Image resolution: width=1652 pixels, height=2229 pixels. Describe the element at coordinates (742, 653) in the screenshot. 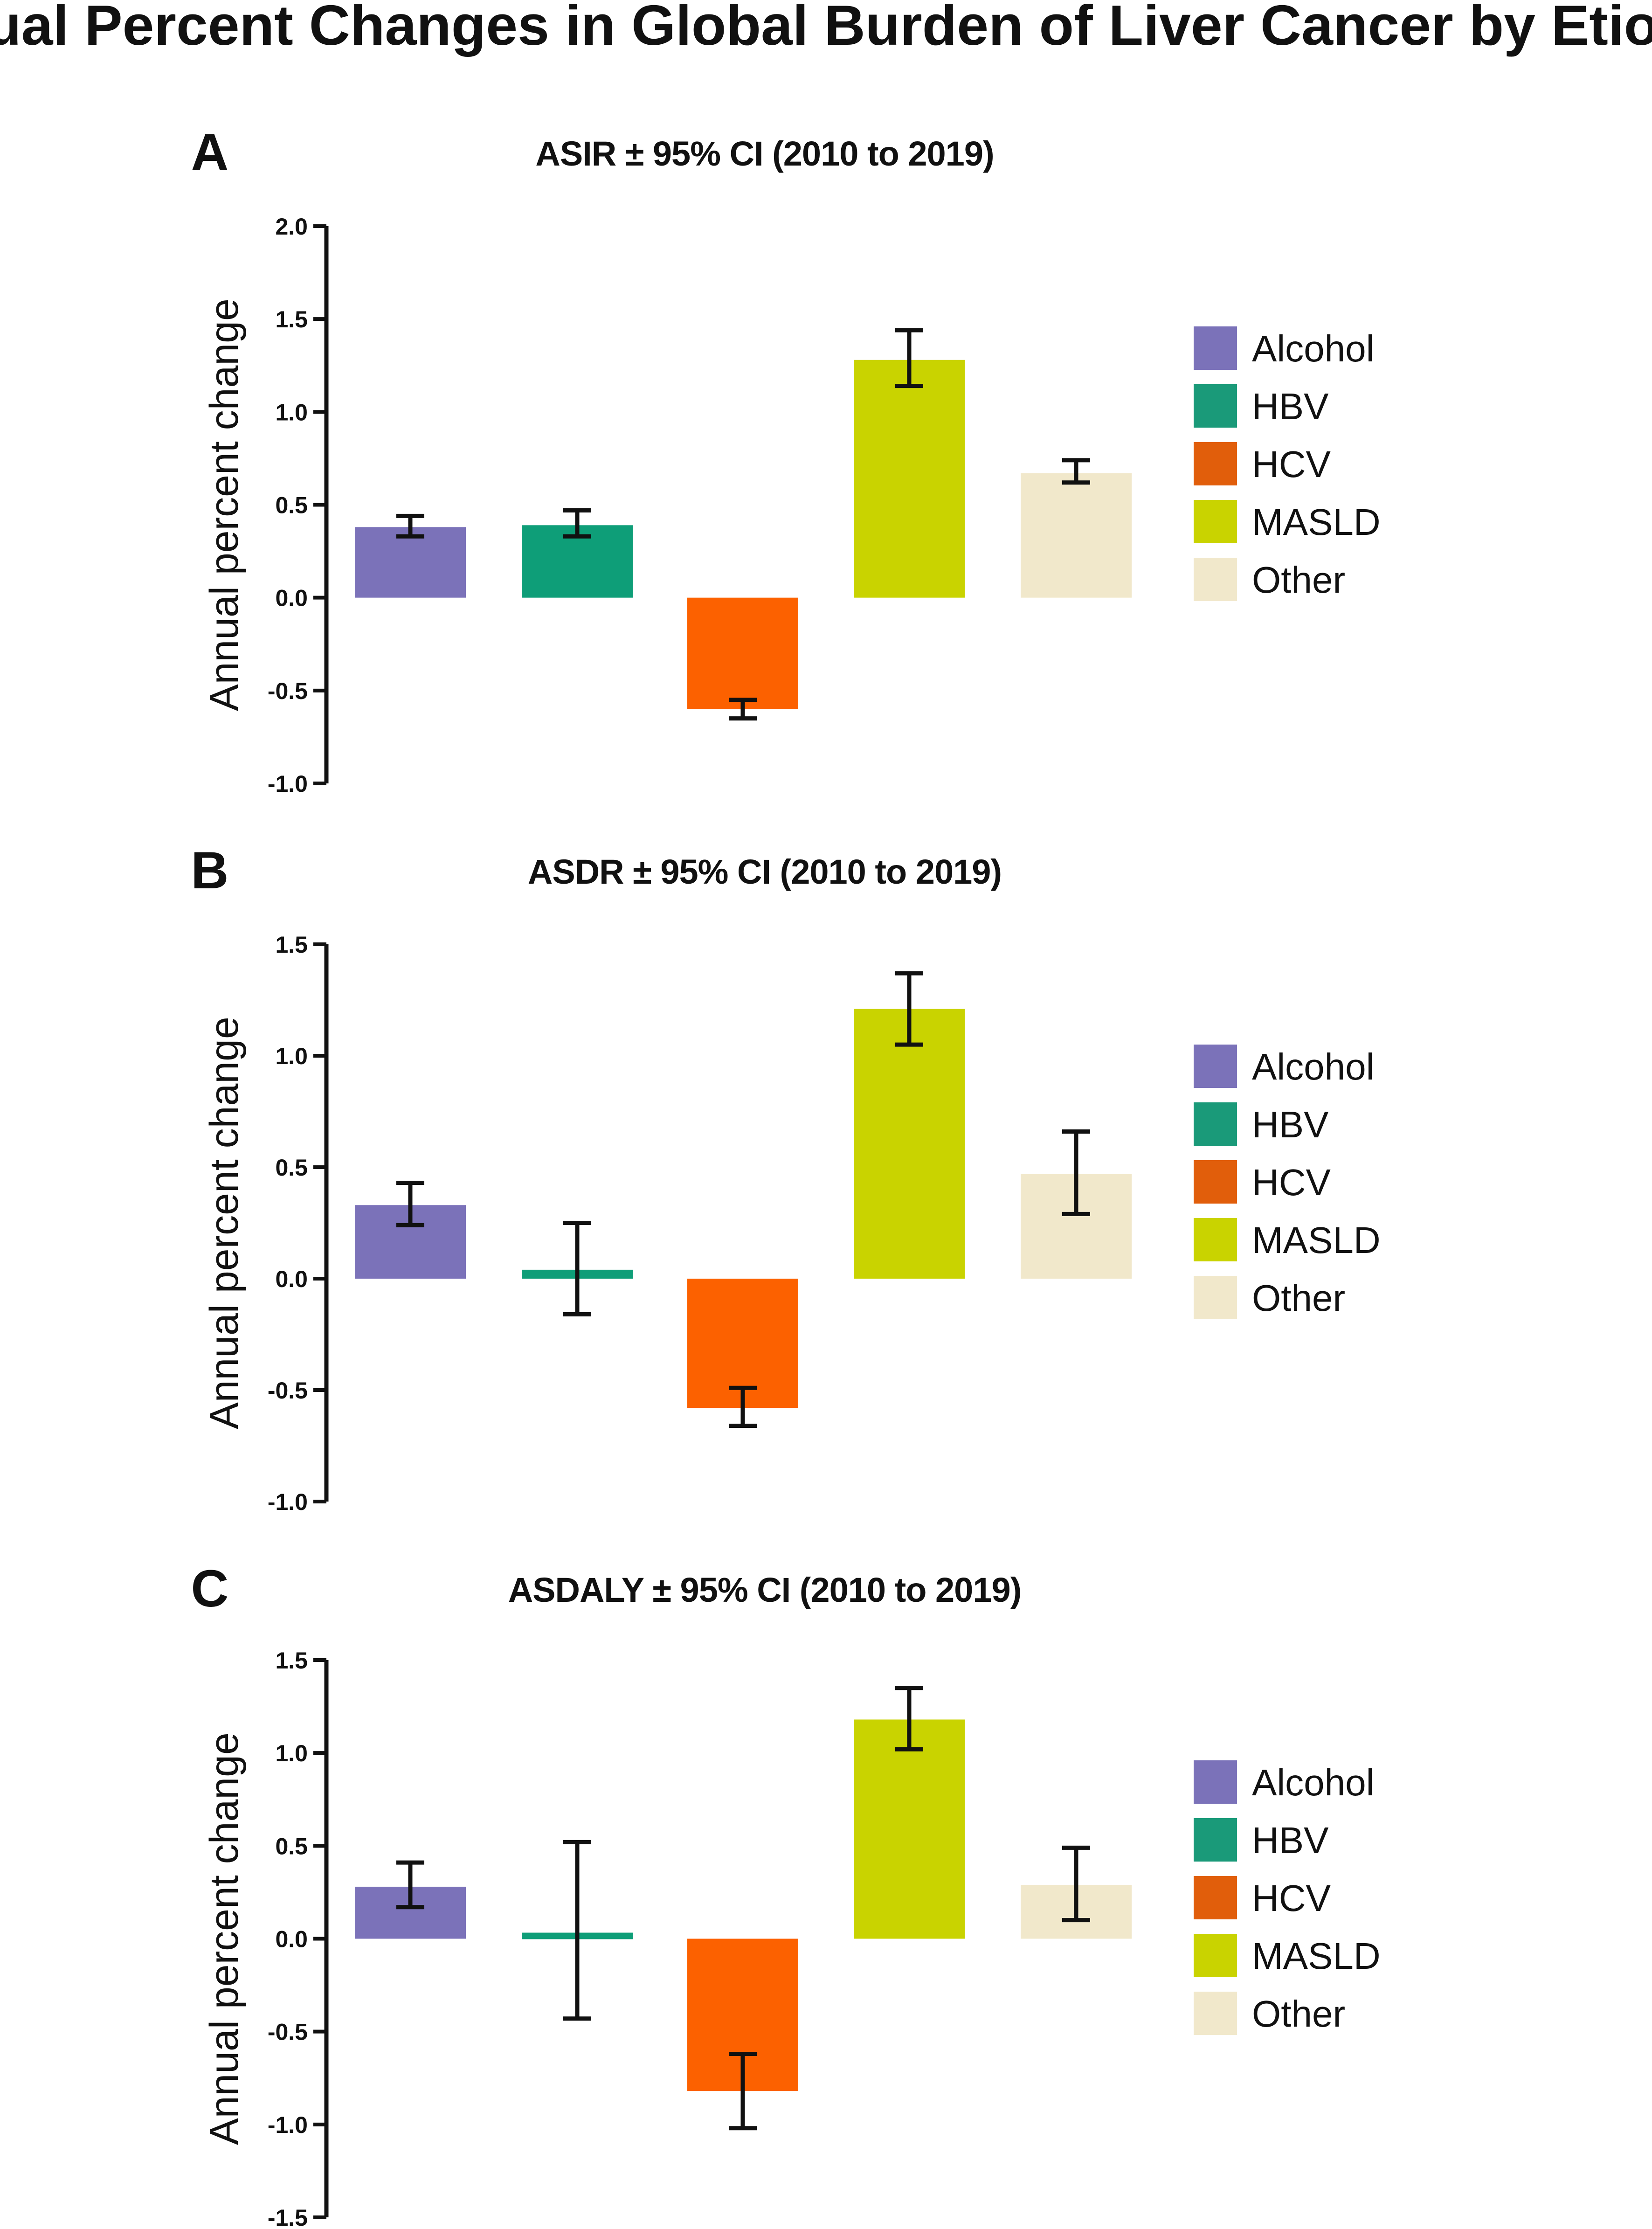

I see `bar-hcv` at that location.